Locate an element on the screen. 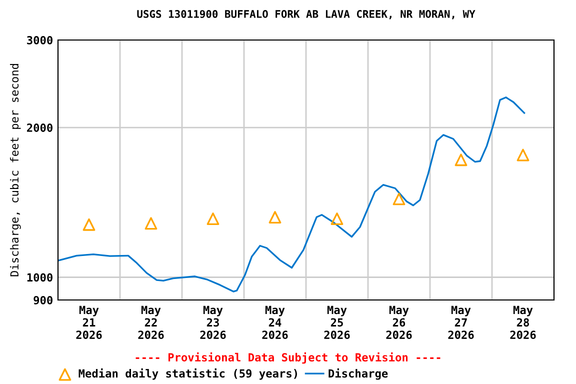  x-tick-label: May 21 2026 is located at coordinates (89, 323).